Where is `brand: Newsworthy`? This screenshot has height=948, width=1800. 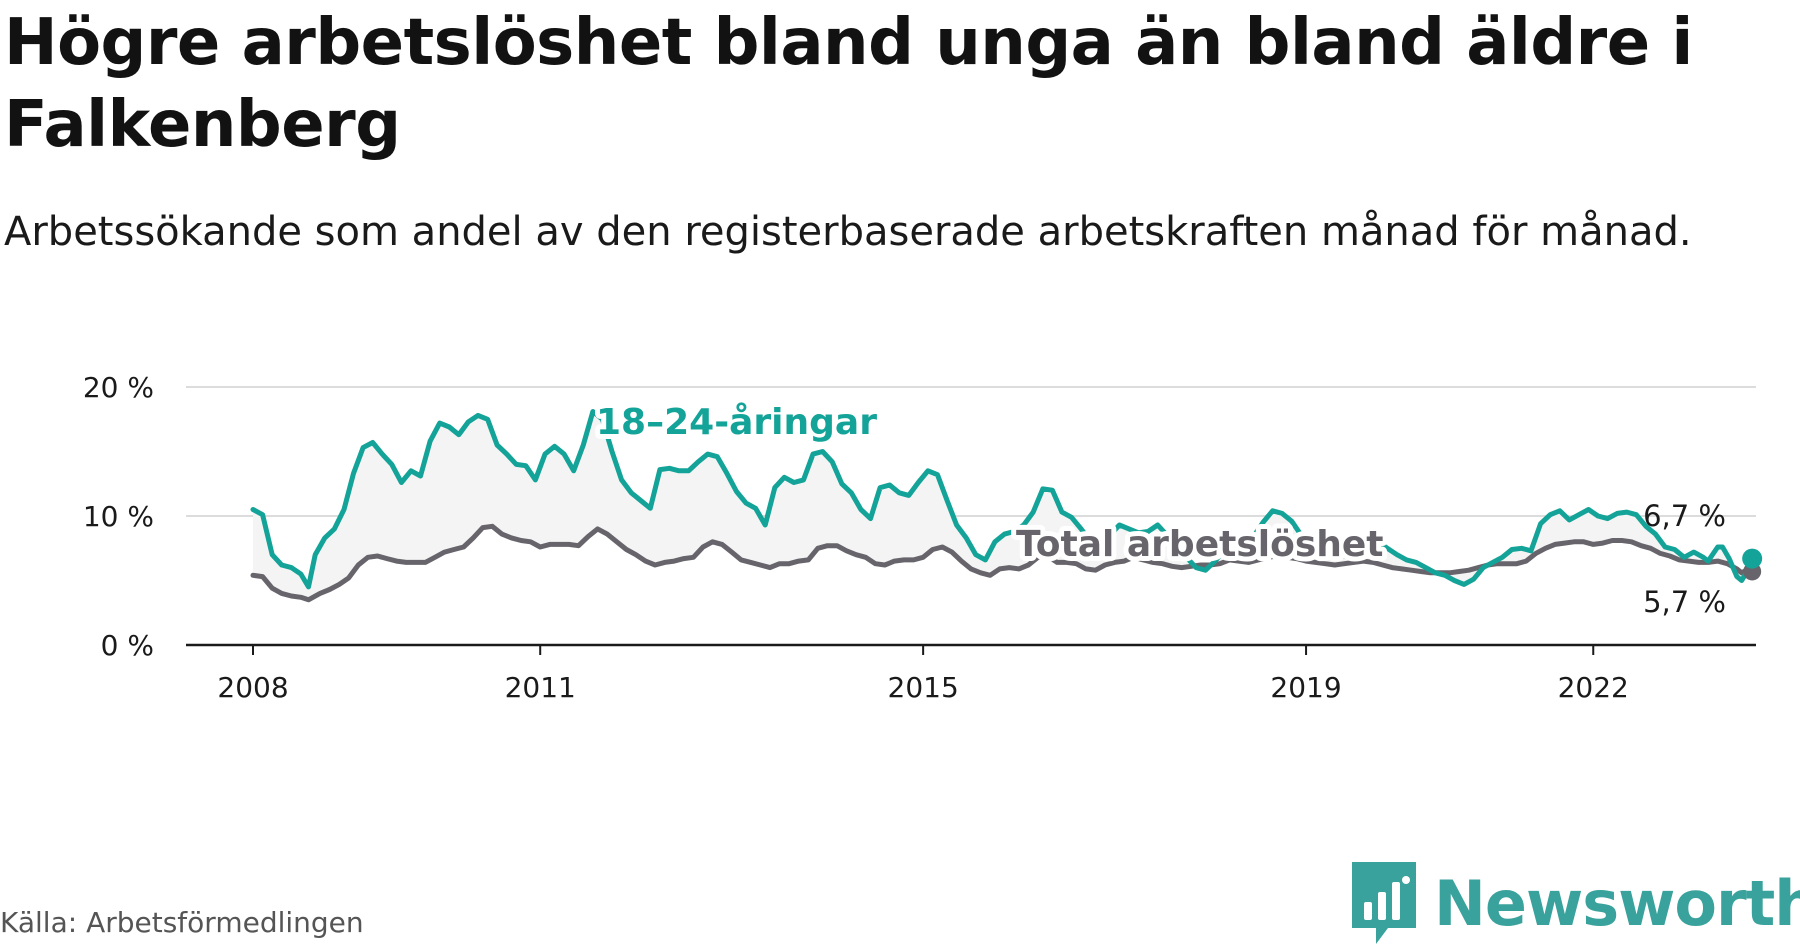
brand: Newsworthy is located at coordinates (1574, 903).